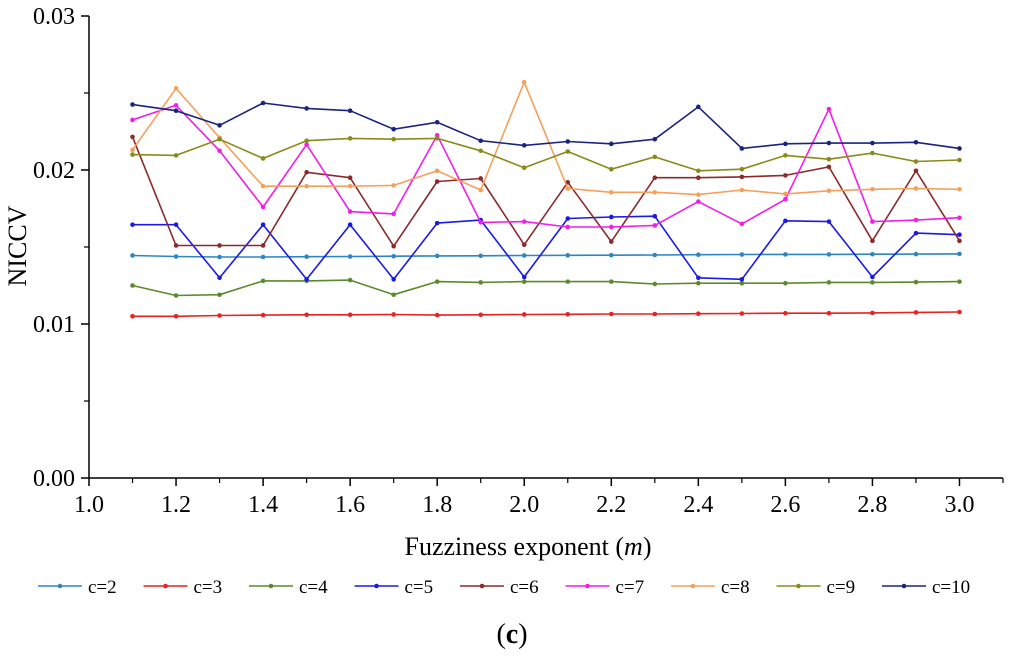 The image size is (1024, 657). I want to click on legend-item: c=3, so click(183, 587).